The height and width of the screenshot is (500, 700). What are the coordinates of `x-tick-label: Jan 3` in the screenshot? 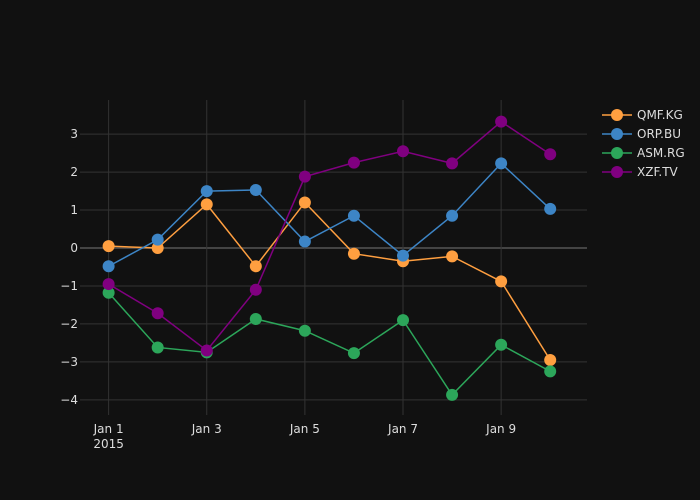 It's located at (206, 429).